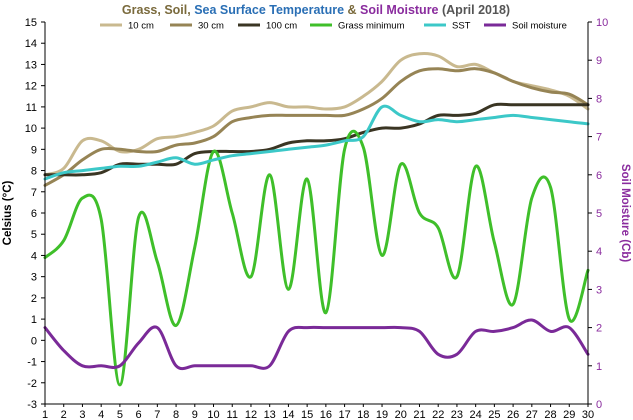  Describe the element at coordinates (401, 414) in the screenshot. I see `x-tick-label: 20` at that location.